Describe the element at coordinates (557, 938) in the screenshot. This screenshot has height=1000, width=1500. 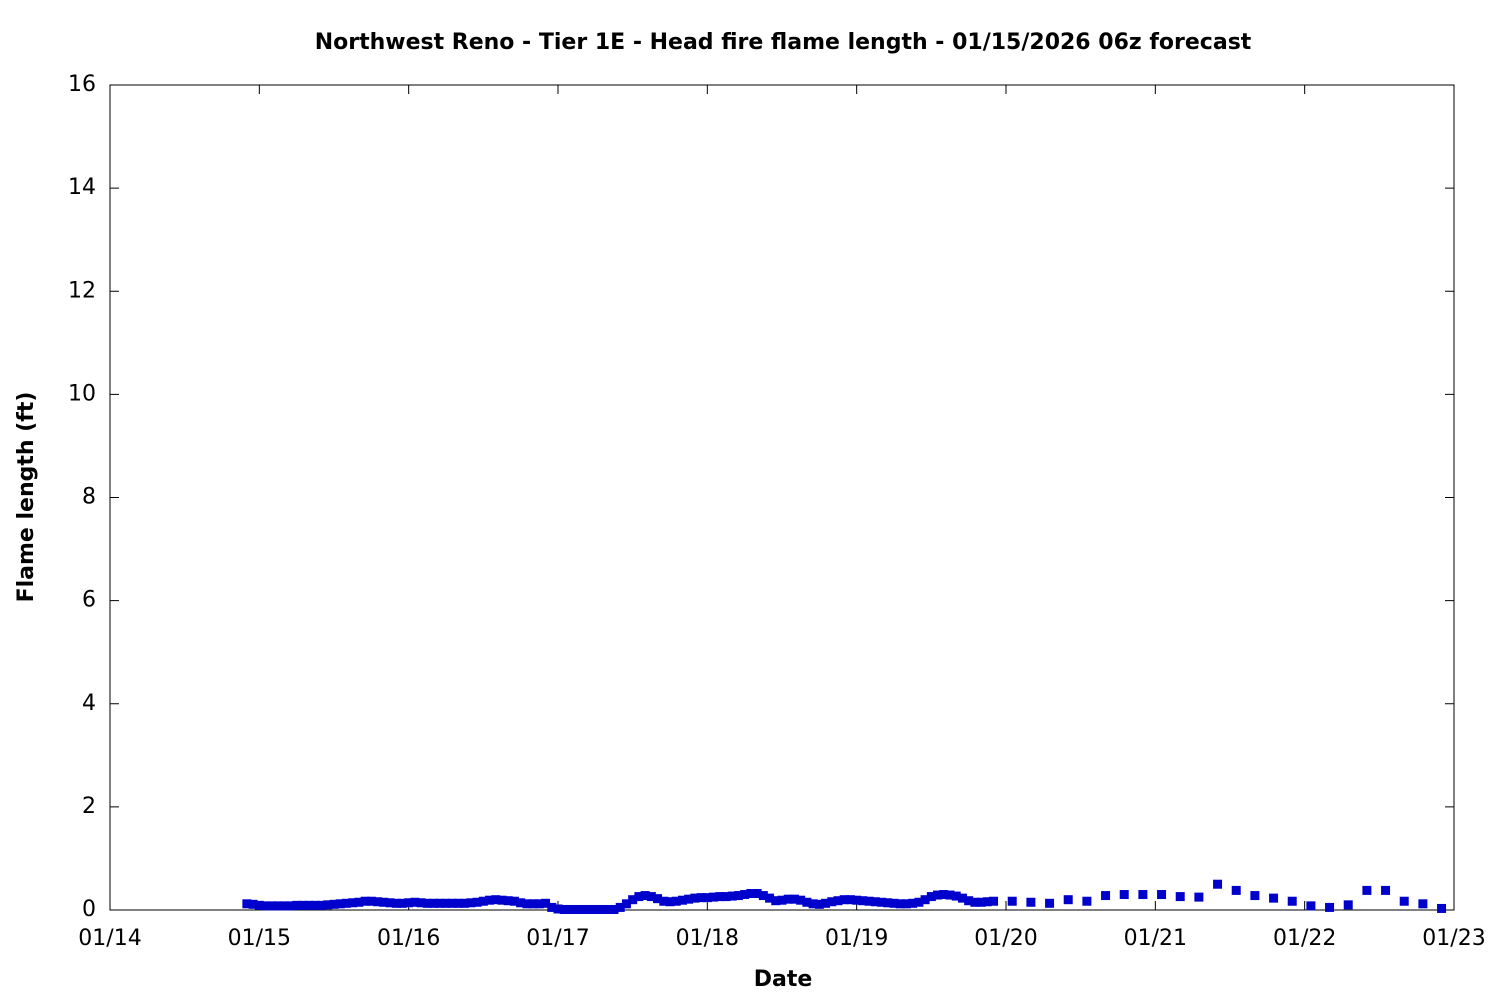
I see `x-tick-label: 01/17` at that location.